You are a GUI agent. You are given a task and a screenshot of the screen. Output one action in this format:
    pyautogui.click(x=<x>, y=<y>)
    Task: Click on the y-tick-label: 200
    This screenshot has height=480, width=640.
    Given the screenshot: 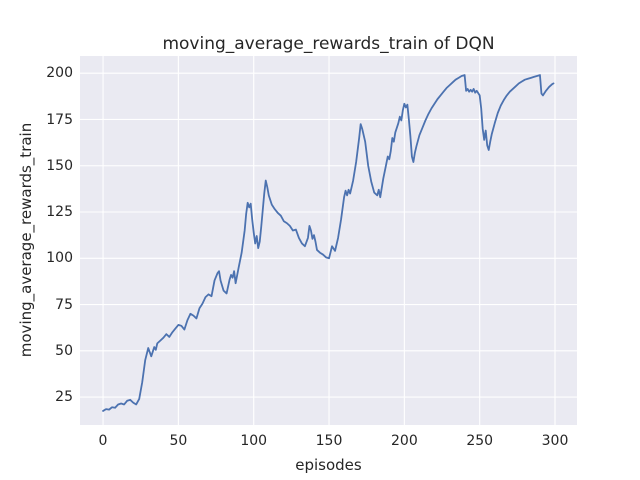 What is the action you would take?
    pyautogui.click(x=59, y=73)
    